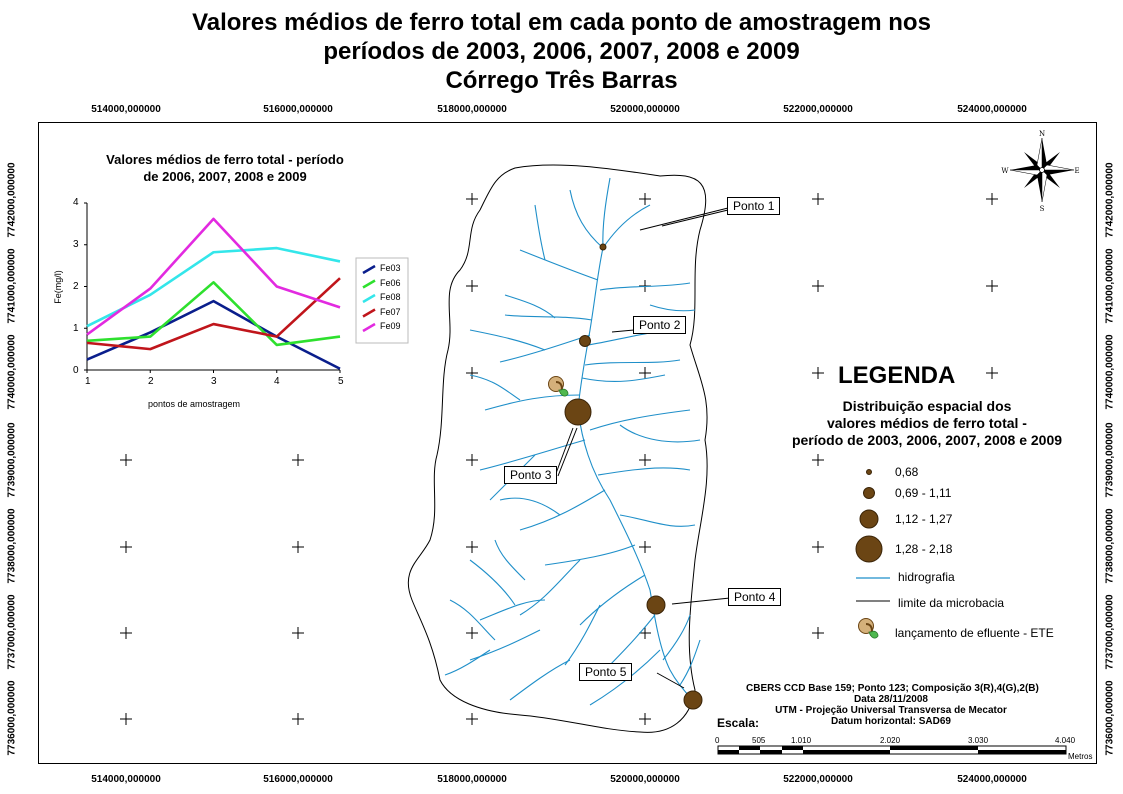 Image resolution: width=1123 pixels, height=794 pixels. Describe the element at coordinates (656, 605) in the screenshot. I see `point-4-marker` at that location.